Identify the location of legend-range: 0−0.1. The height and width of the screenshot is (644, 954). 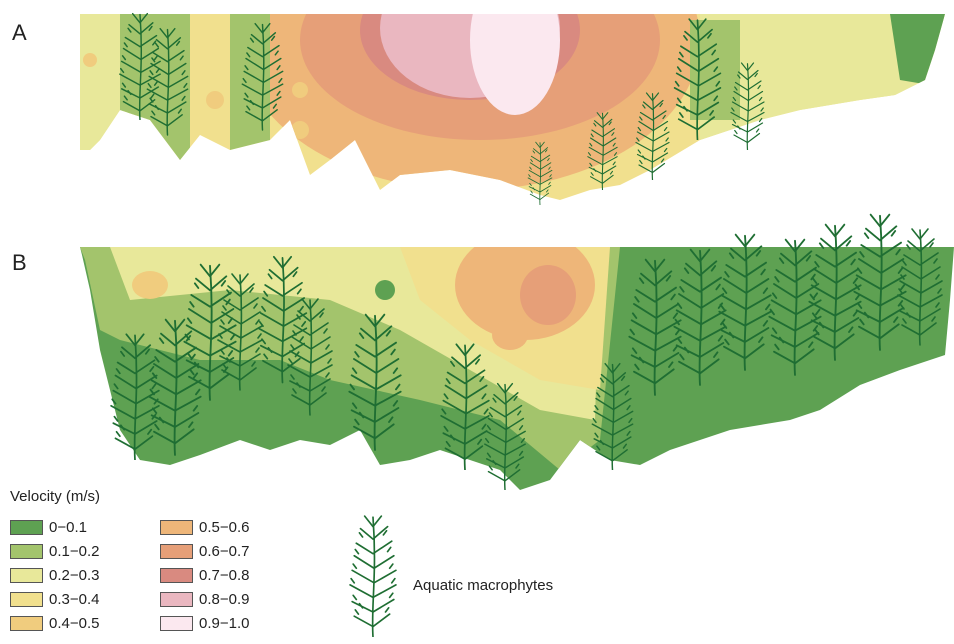
(68, 527).